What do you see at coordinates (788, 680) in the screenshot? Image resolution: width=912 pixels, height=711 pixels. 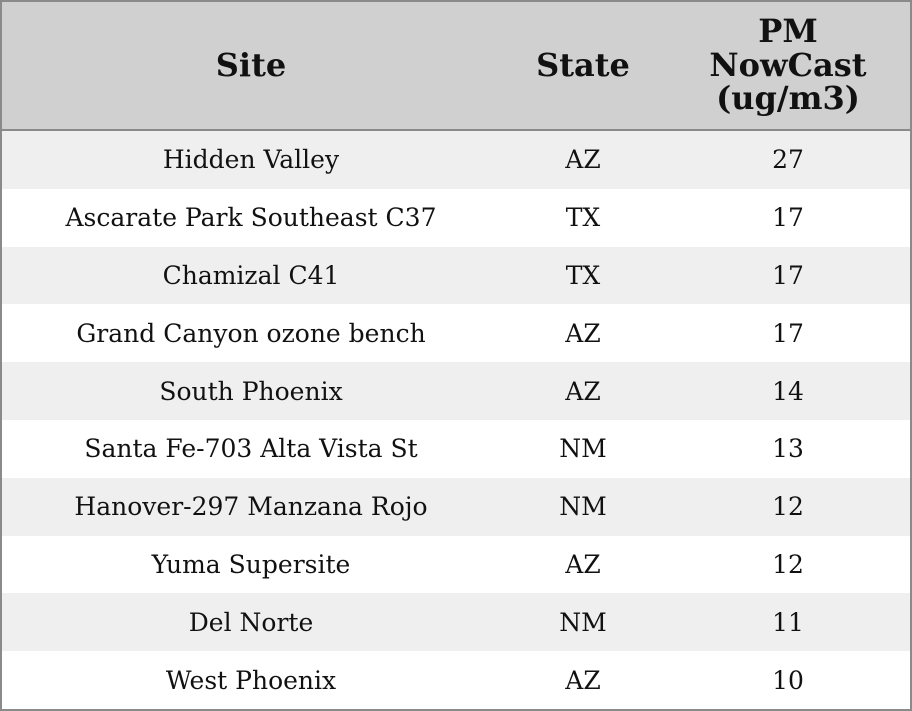 I see `table-cell: 10` at bounding box center [788, 680].